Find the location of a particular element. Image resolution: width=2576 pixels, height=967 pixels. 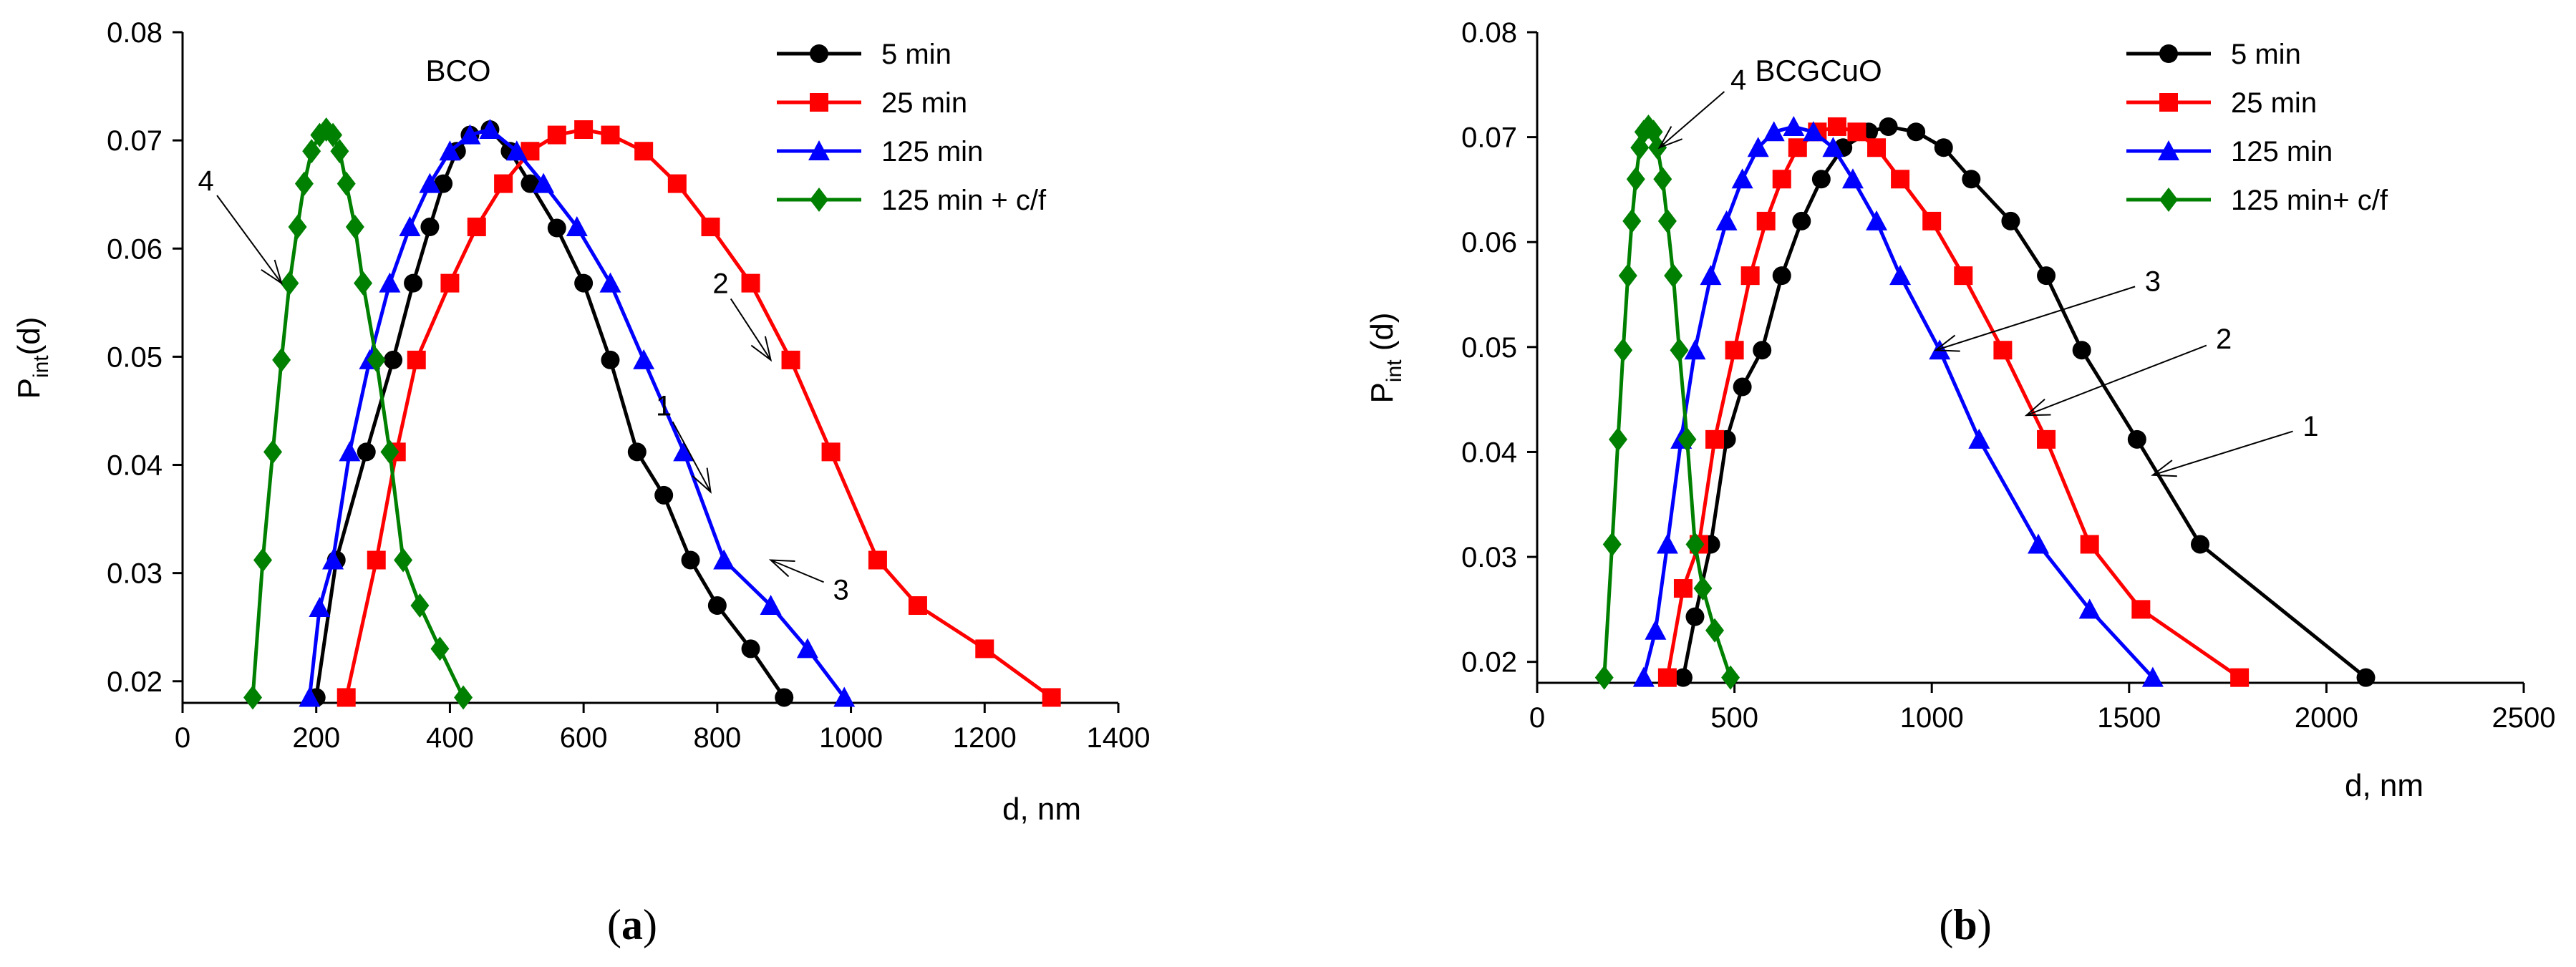

x-tick-label: 0 is located at coordinates (182, 738).